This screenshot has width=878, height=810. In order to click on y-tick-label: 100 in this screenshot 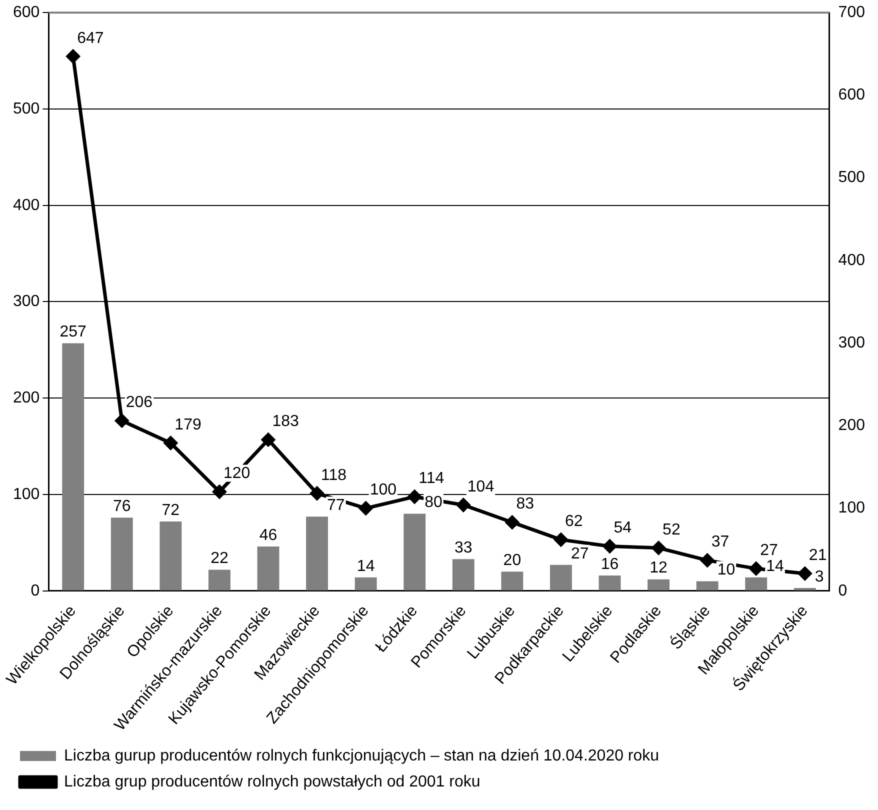, I will do `click(26, 494)`.